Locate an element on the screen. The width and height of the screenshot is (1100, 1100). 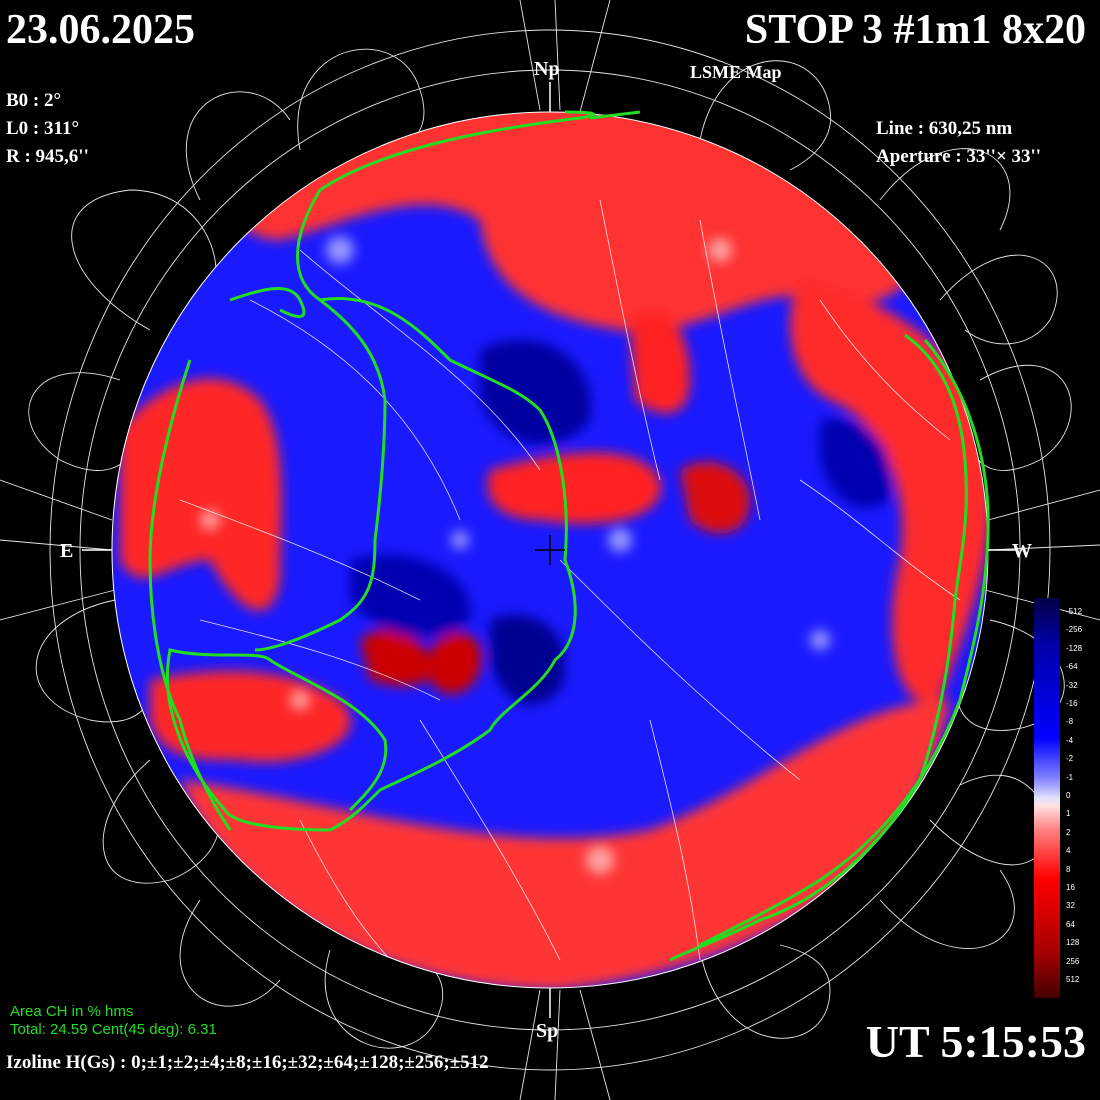
colorbar-tick-label: 0 is located at coordinates (1068, 795).